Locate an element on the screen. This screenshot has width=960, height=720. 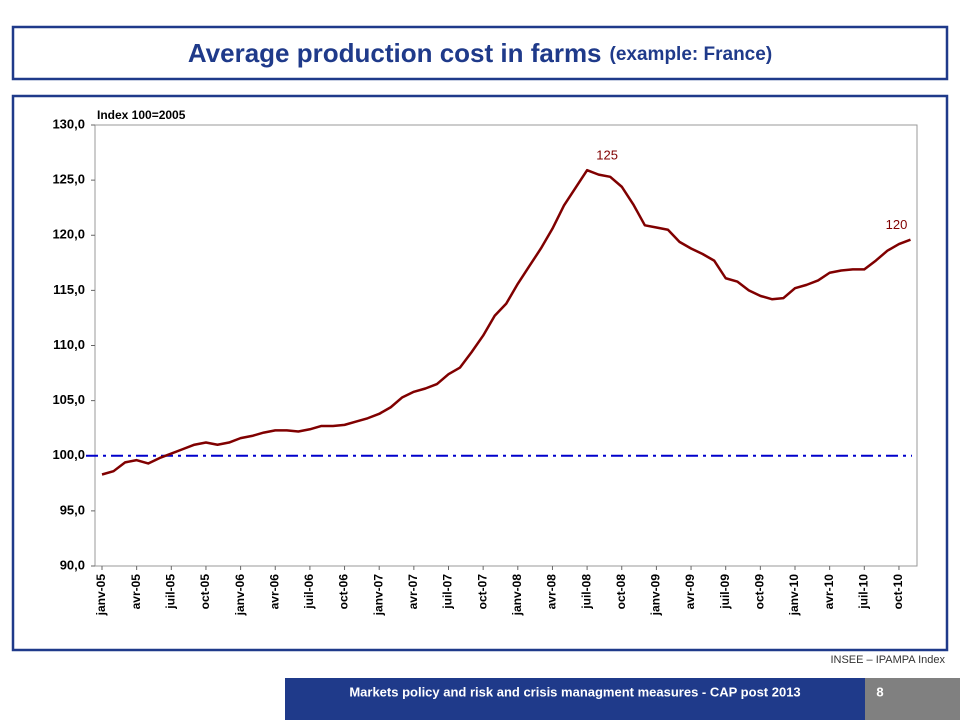
x-tick-label: oct-07 is located at coordinates (482, 592).